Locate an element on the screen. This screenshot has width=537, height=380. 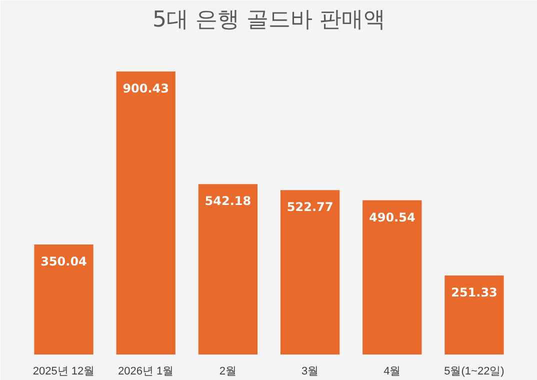
data-label: 350.04 is located at coordinates (63, 261).